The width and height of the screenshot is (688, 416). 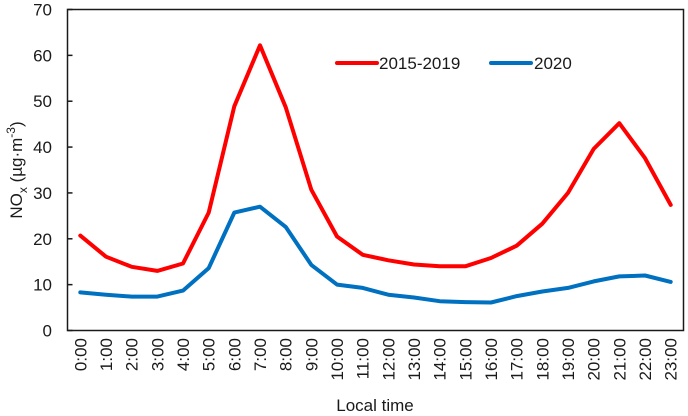 What do you see at coordinates (363, 358) in the screenshot?
I see `x-tick-label: 11:00` at bounding box center [363, 358].